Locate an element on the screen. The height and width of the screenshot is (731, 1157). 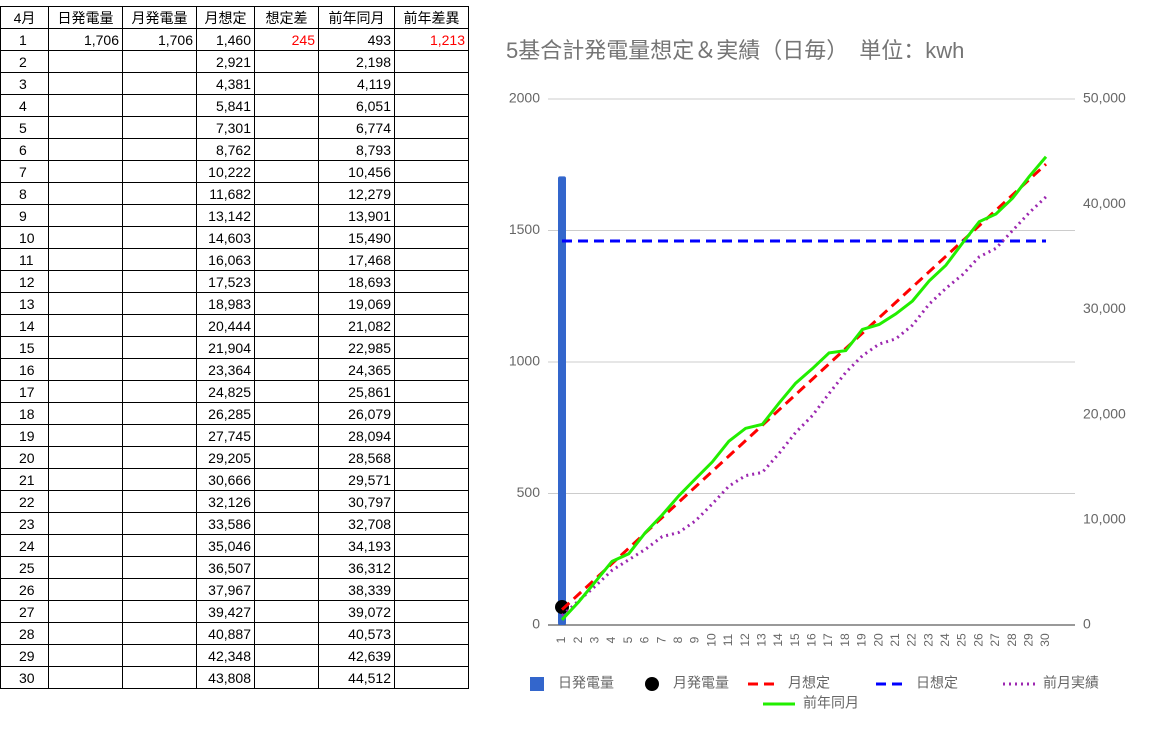
x-tick-label: 2 is located at coordinates (578, 639).